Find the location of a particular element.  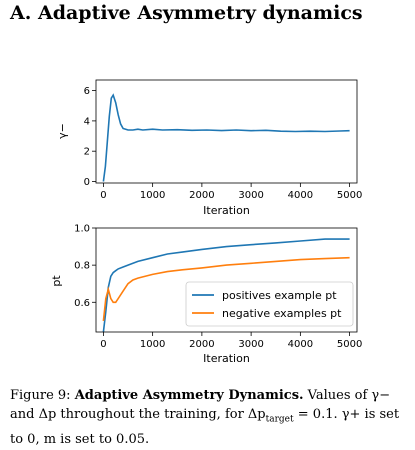

legend-label-2: negative examples pt is located at coordinates (282, 313).